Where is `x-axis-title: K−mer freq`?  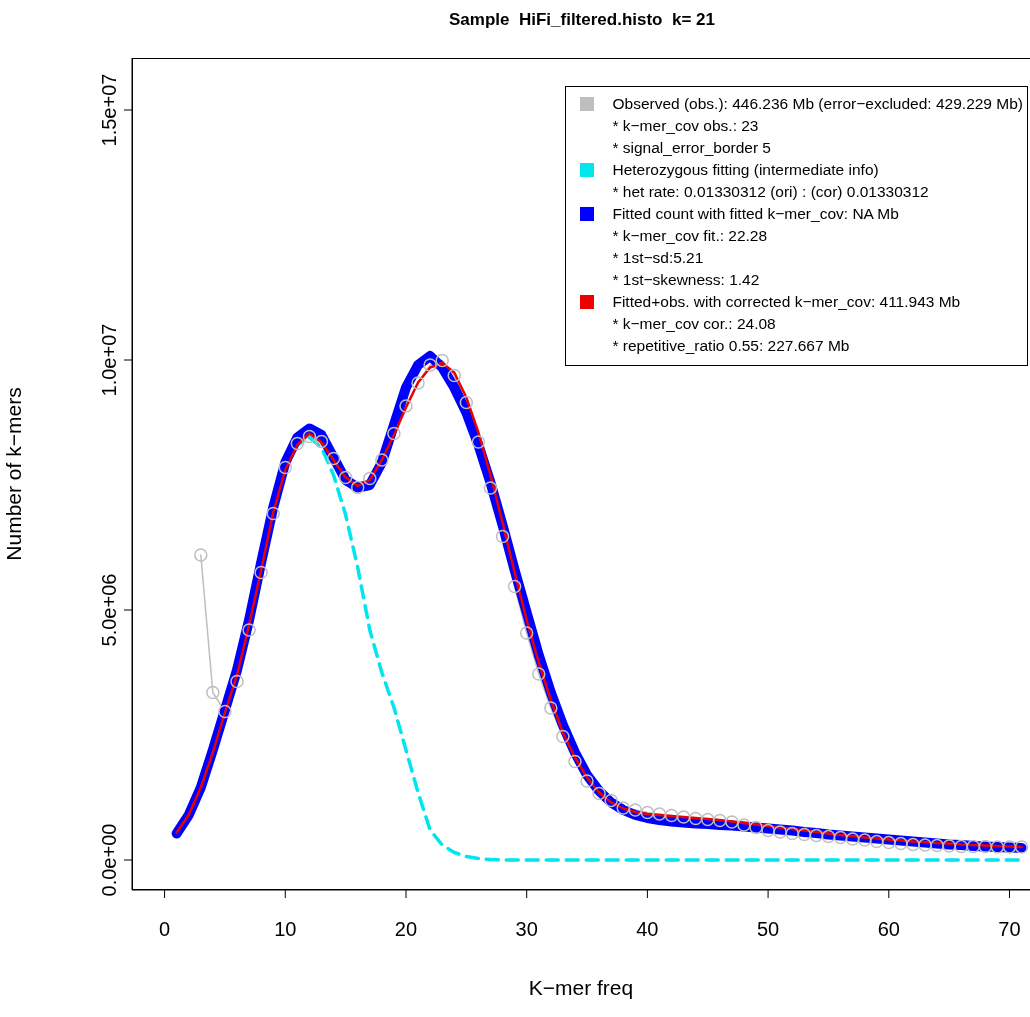 x-axis-title: K−mer freq is located at coordinates (581, 987).